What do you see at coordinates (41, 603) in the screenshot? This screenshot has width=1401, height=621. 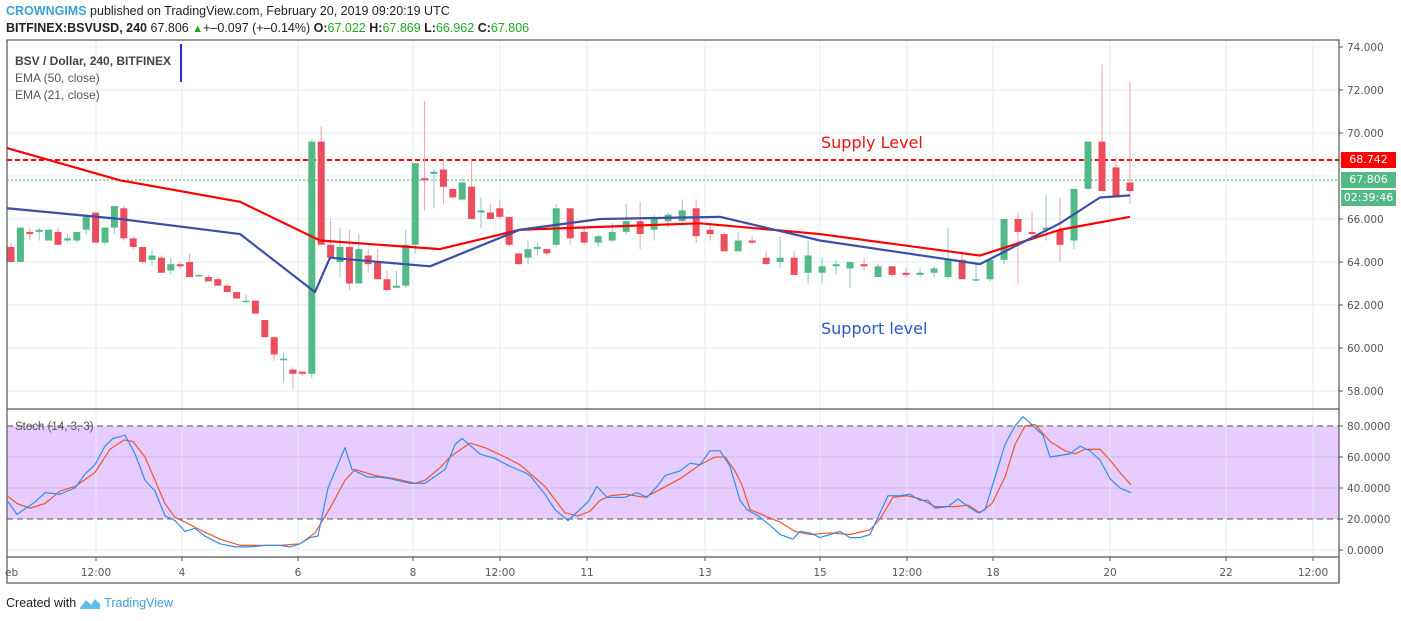 I see `created-with-text: Created with` at bounding box center [41, 603].